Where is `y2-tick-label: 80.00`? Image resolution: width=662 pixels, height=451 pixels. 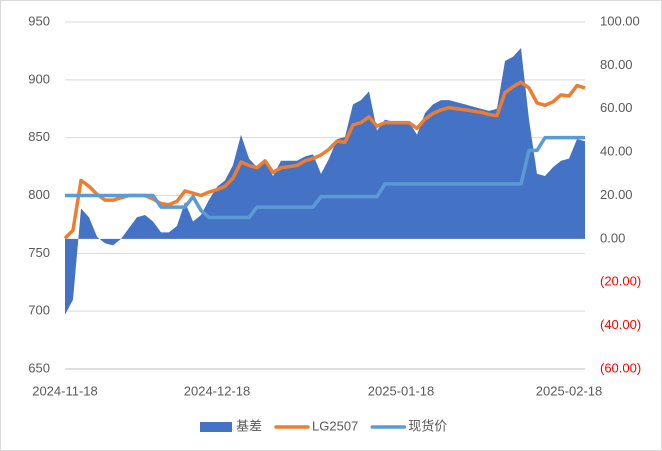 y2-tick-label: 80.00 is located at coordinates (616, 64).